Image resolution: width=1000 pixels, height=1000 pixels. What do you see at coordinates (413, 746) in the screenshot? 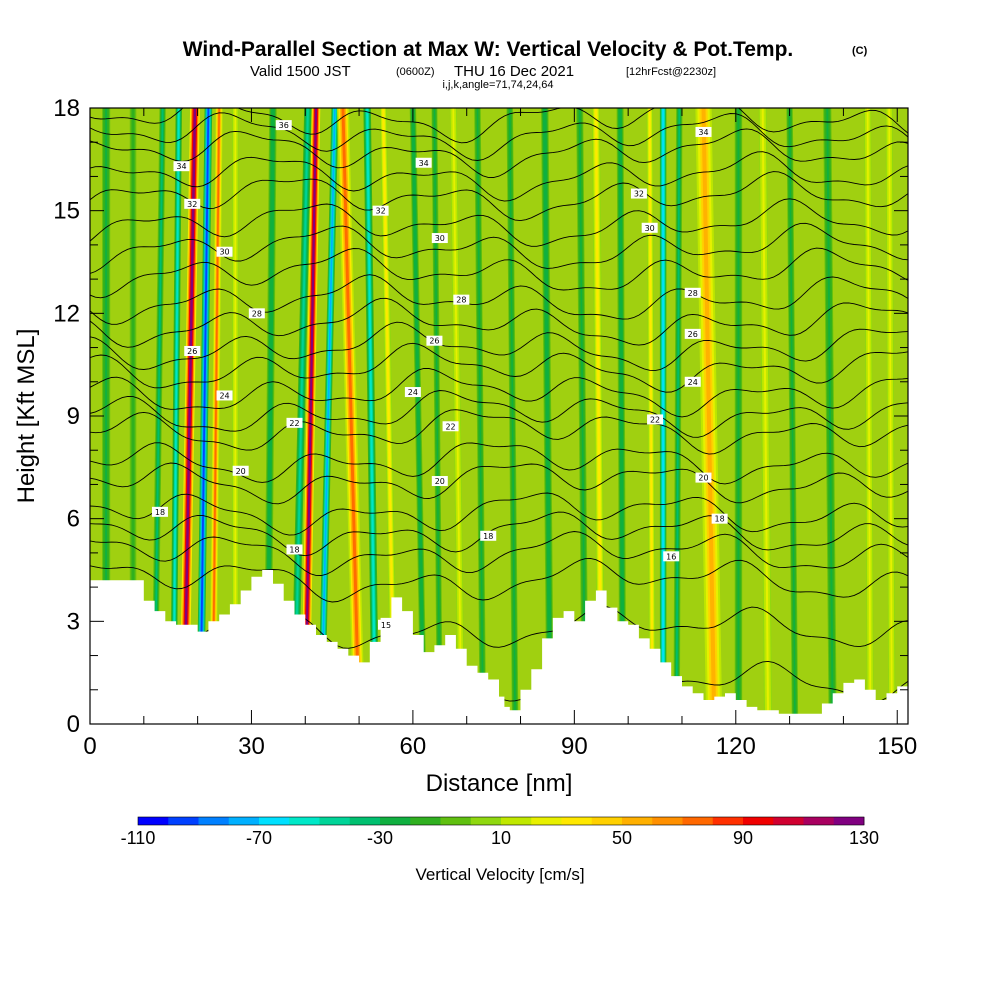
I see `x-tick-label: 60` at bounding box center [413, 746].